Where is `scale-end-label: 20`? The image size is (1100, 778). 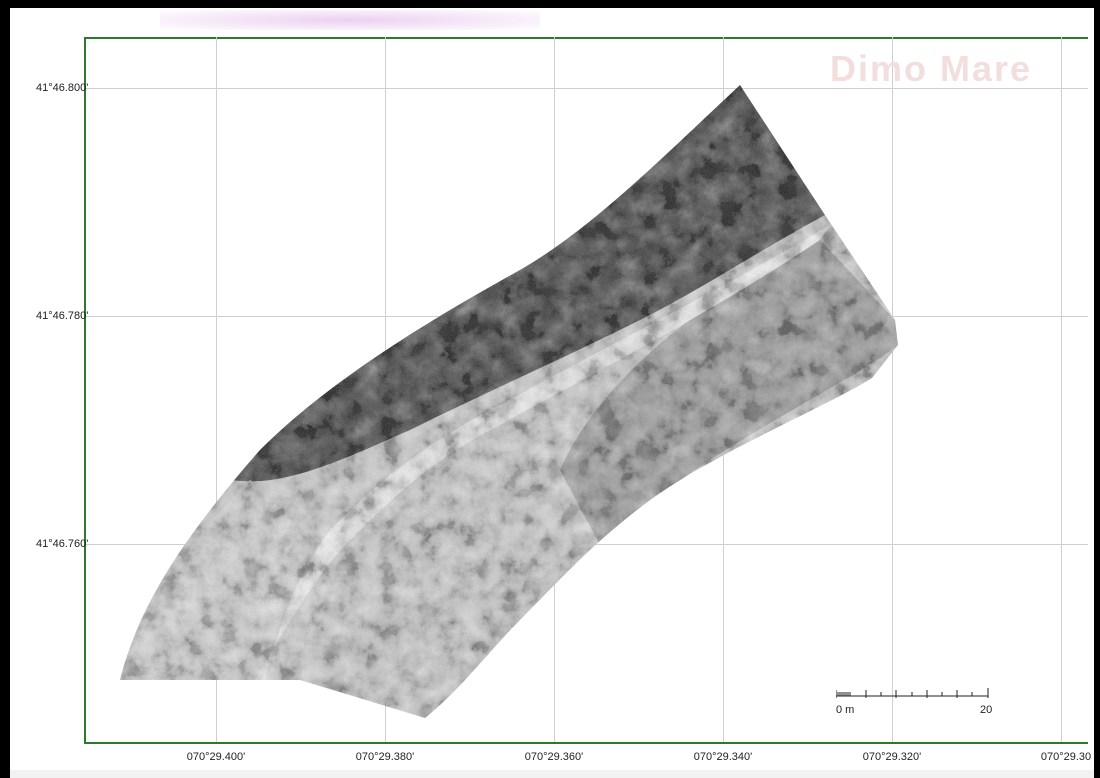
scale-end-label: 20 is located at coordinates (986, 710).